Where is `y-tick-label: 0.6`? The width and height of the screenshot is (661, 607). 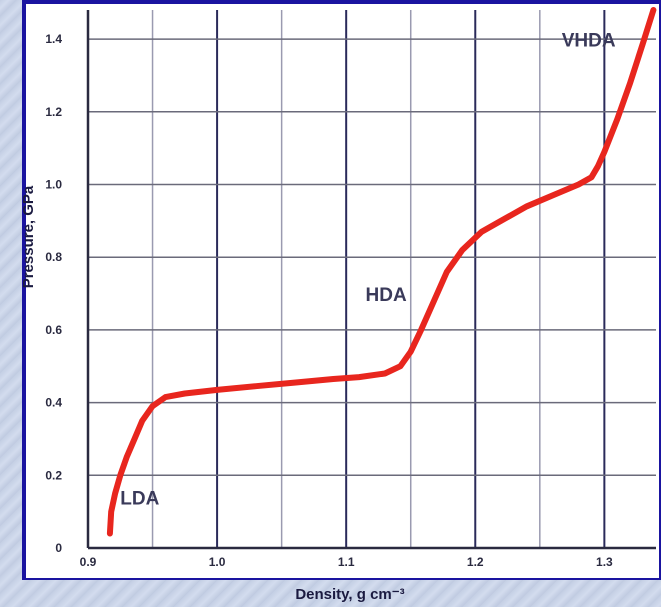 y-tick-label: 0.6 is located at coordinates (53, 330).